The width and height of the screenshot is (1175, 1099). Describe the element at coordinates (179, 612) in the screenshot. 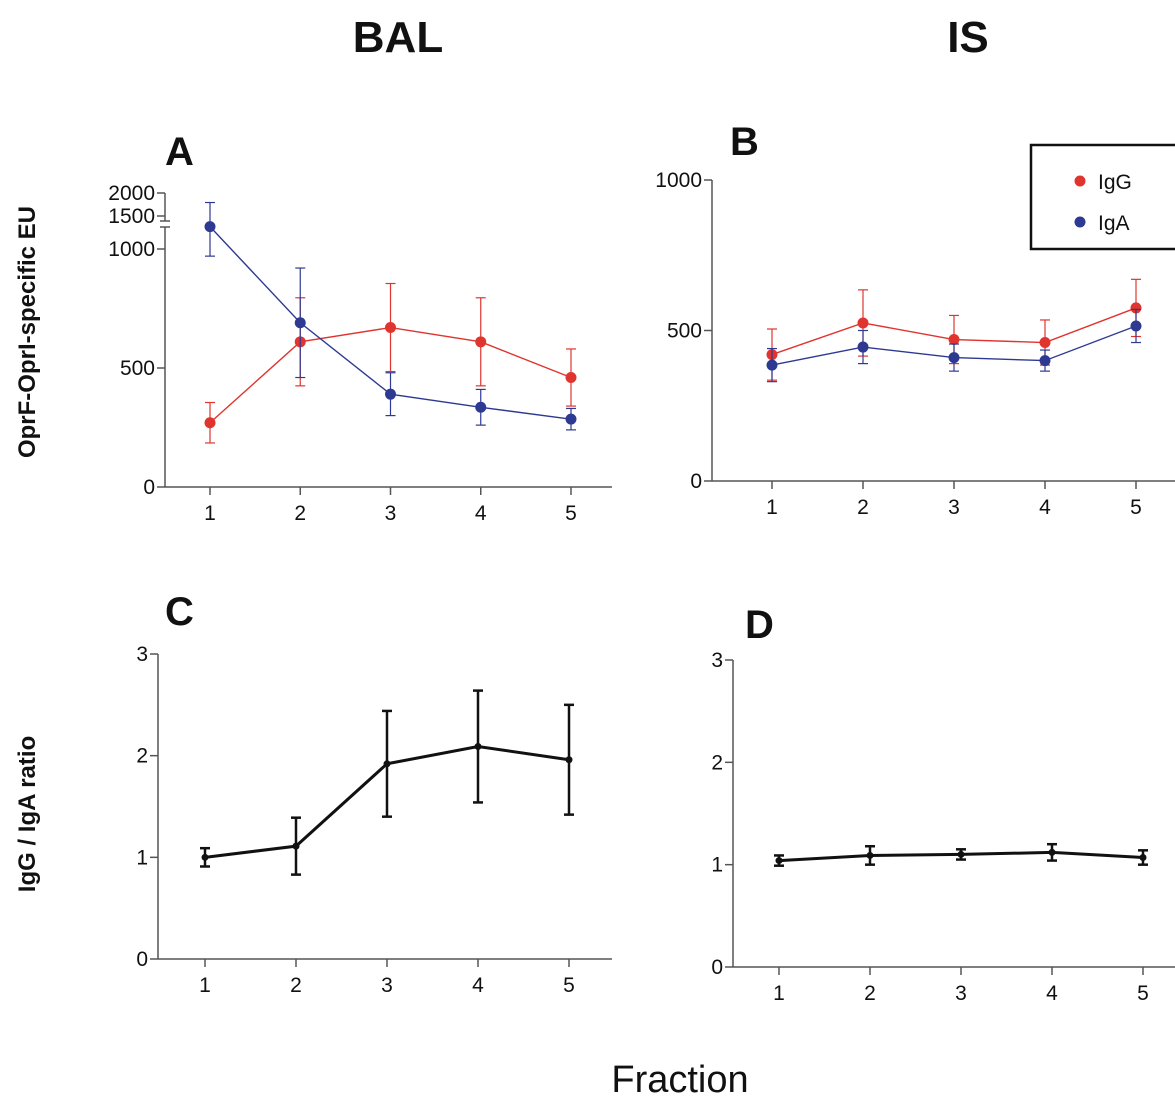

I see `panel-label-c: C` at that location.